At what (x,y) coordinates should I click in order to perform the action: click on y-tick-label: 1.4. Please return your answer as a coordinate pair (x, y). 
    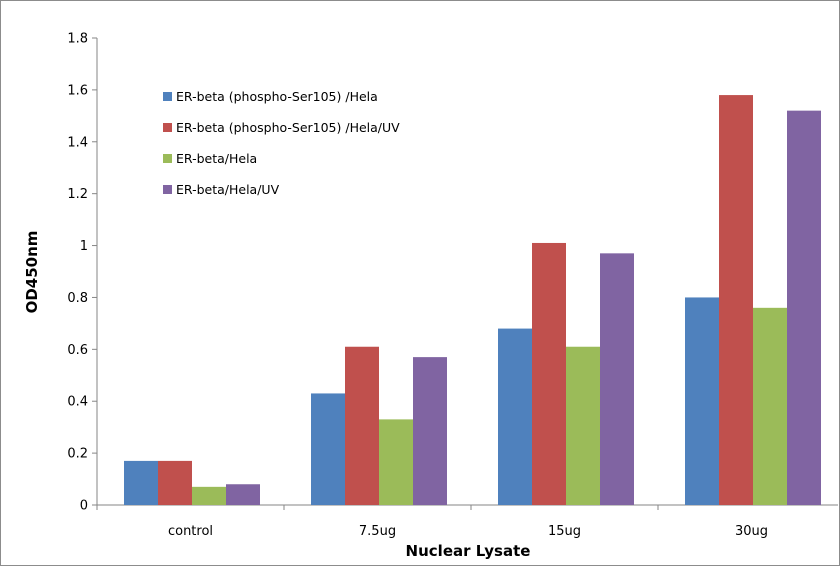
    Looking at the image, I should click on (77, 142).